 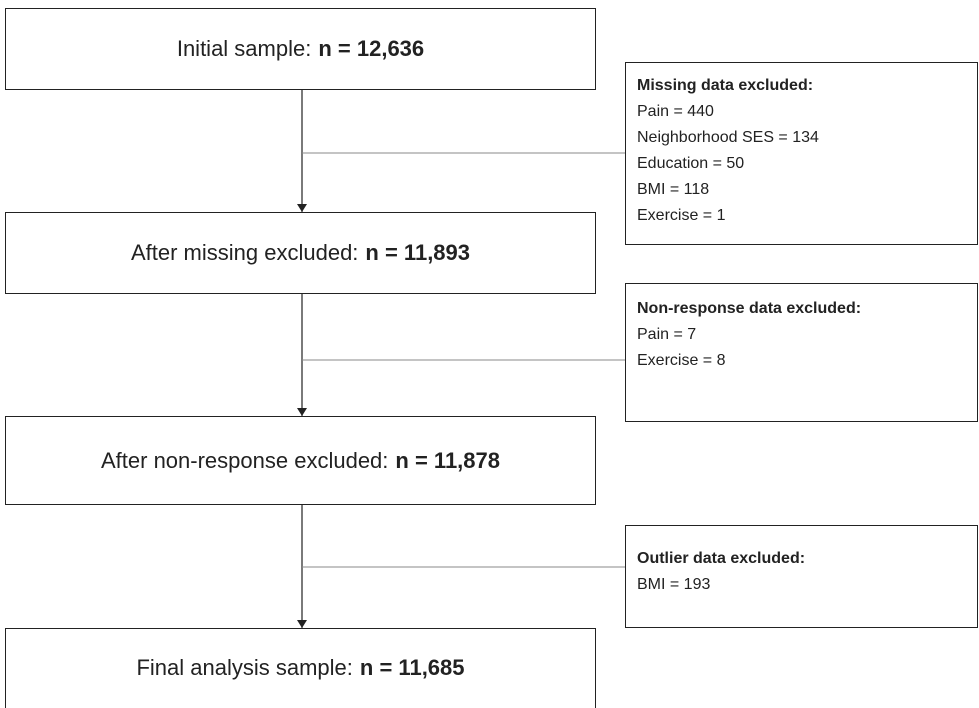 What do you see at coordinates (681, 215) in the screenshot?
I see `exclusion-item: Exercise = 1` at bounding box center [681, 215].